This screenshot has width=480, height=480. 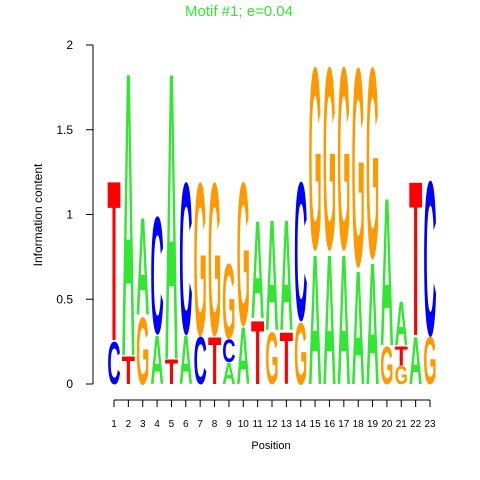 What do you see at coordinates (272, 424) in the screenshot?
I see `x-tick-label: 12` at bounding box center [272, 424].